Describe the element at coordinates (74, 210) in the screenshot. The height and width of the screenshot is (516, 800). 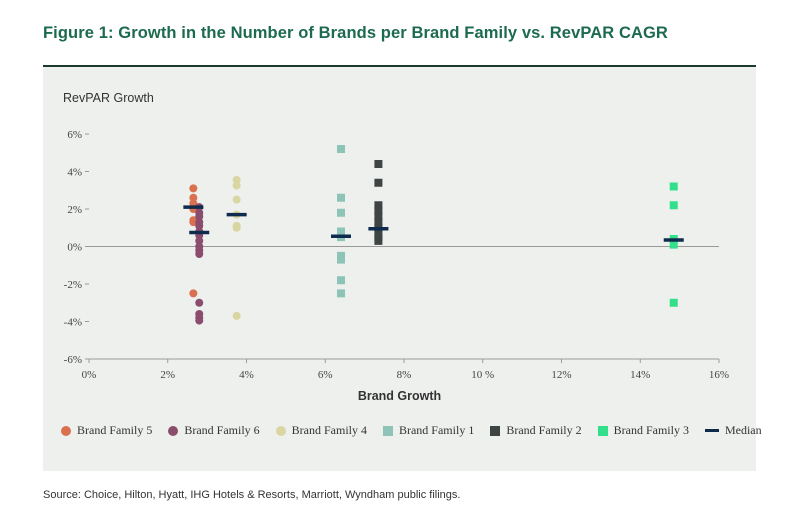
I see `y-tick-label: 2%` at that location.